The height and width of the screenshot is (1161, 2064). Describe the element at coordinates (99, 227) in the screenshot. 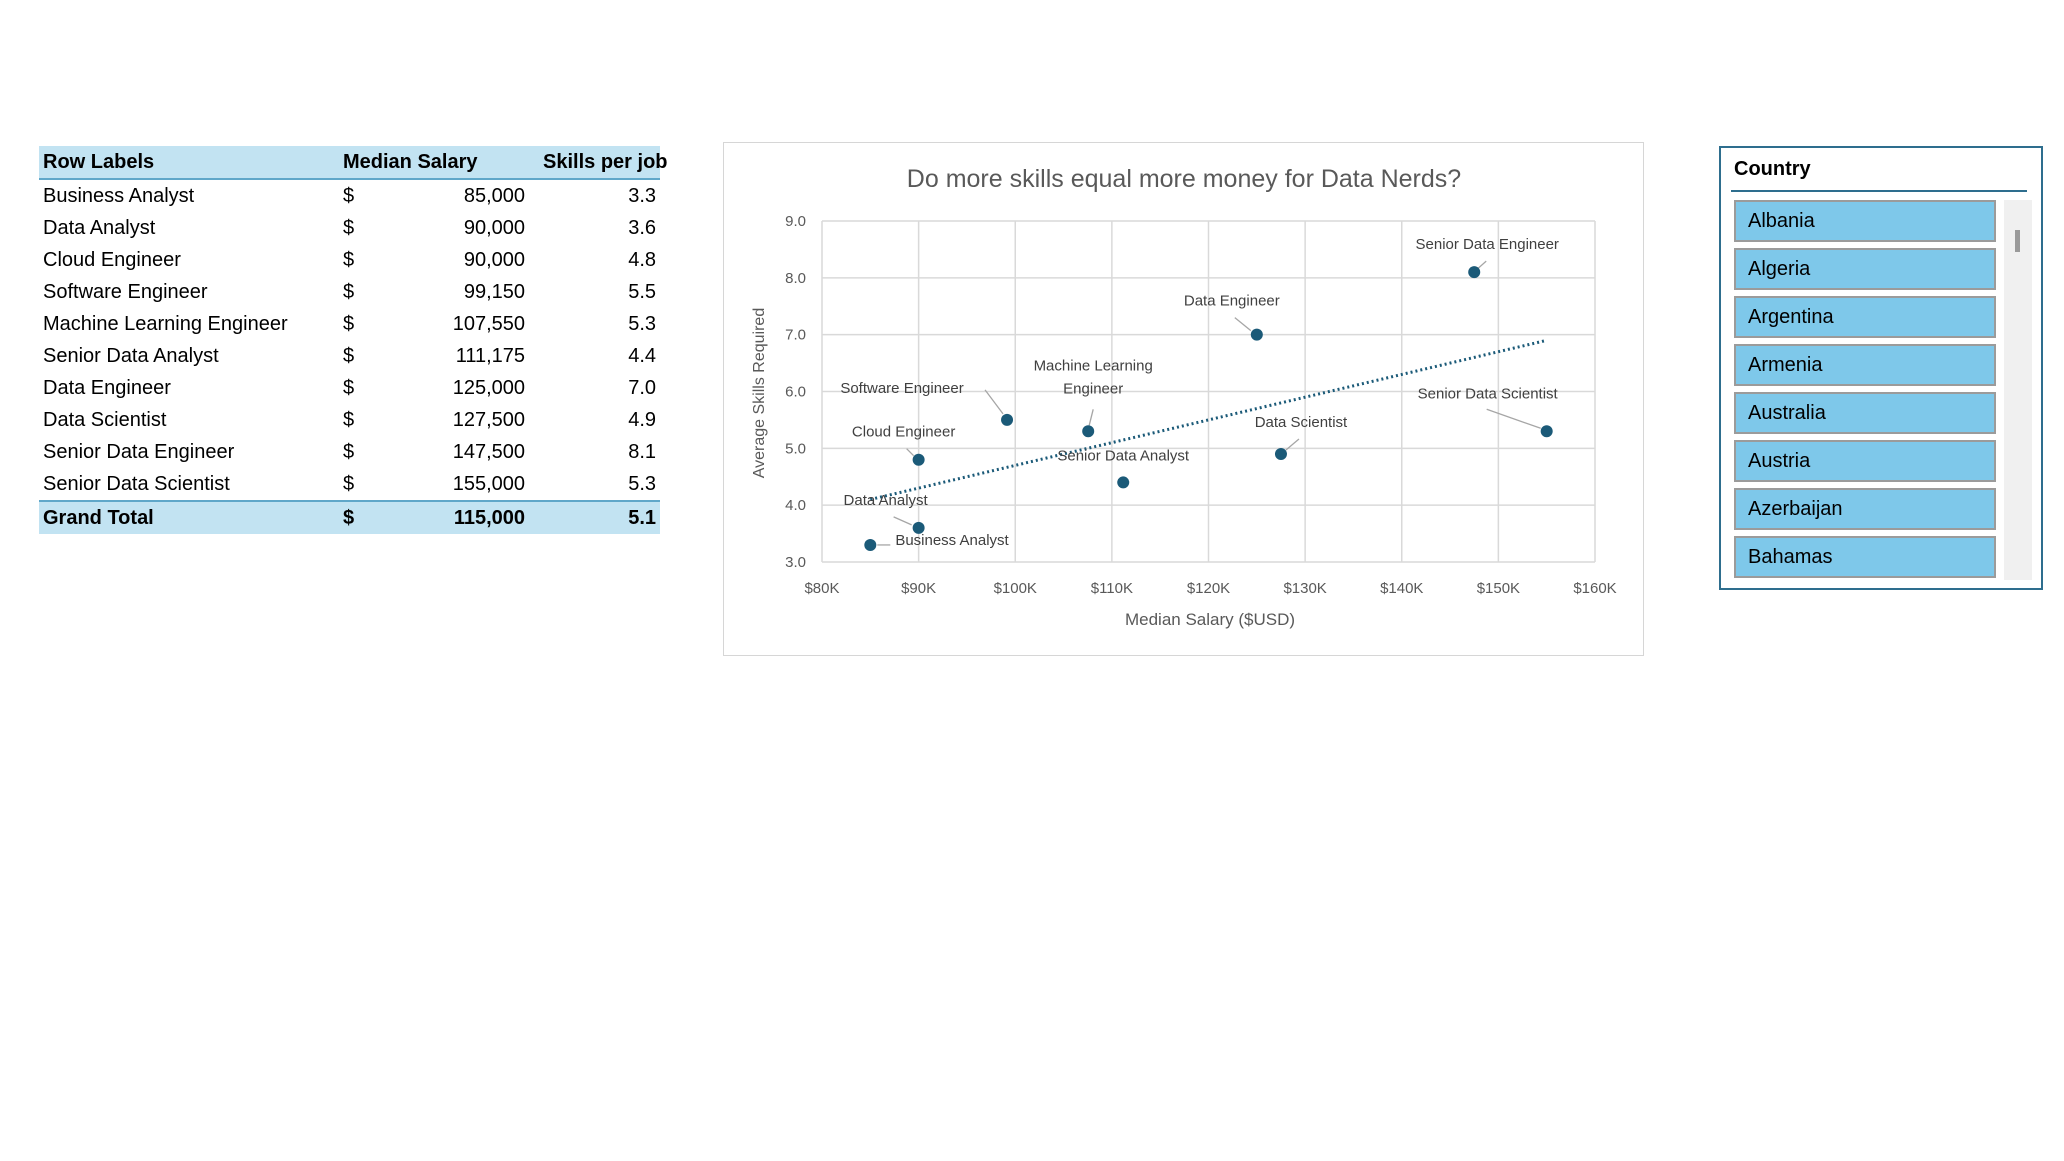

I see `row-label: Data Analyst` at that location.